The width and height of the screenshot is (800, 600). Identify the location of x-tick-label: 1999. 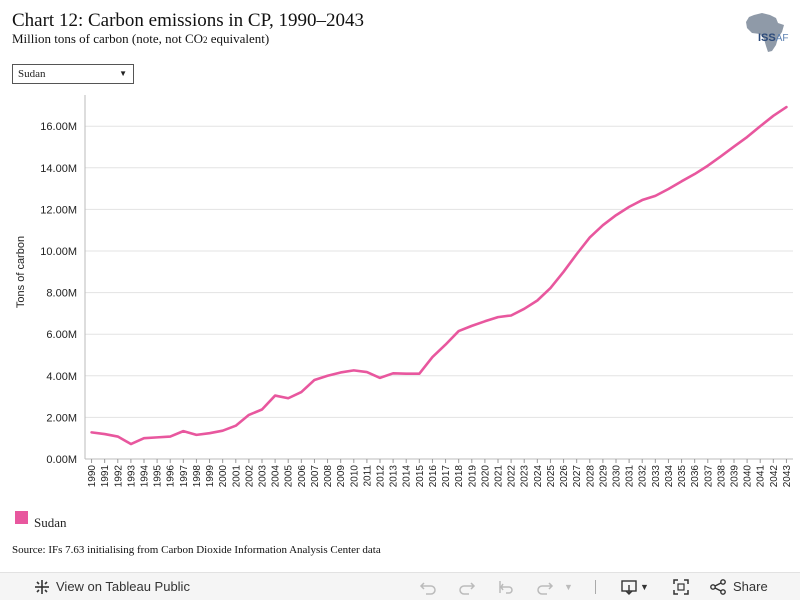
(210, 476).